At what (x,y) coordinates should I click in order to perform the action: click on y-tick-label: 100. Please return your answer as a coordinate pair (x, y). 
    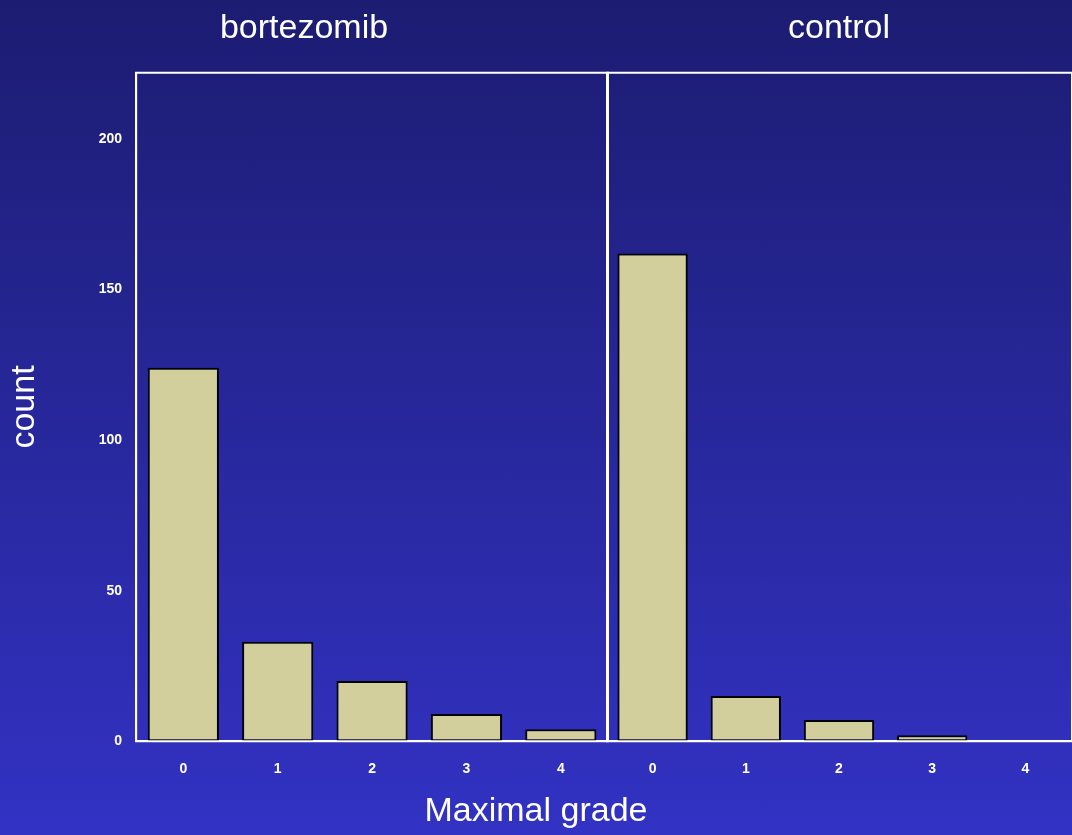
    Looking at the image, I should click on (110, 438).